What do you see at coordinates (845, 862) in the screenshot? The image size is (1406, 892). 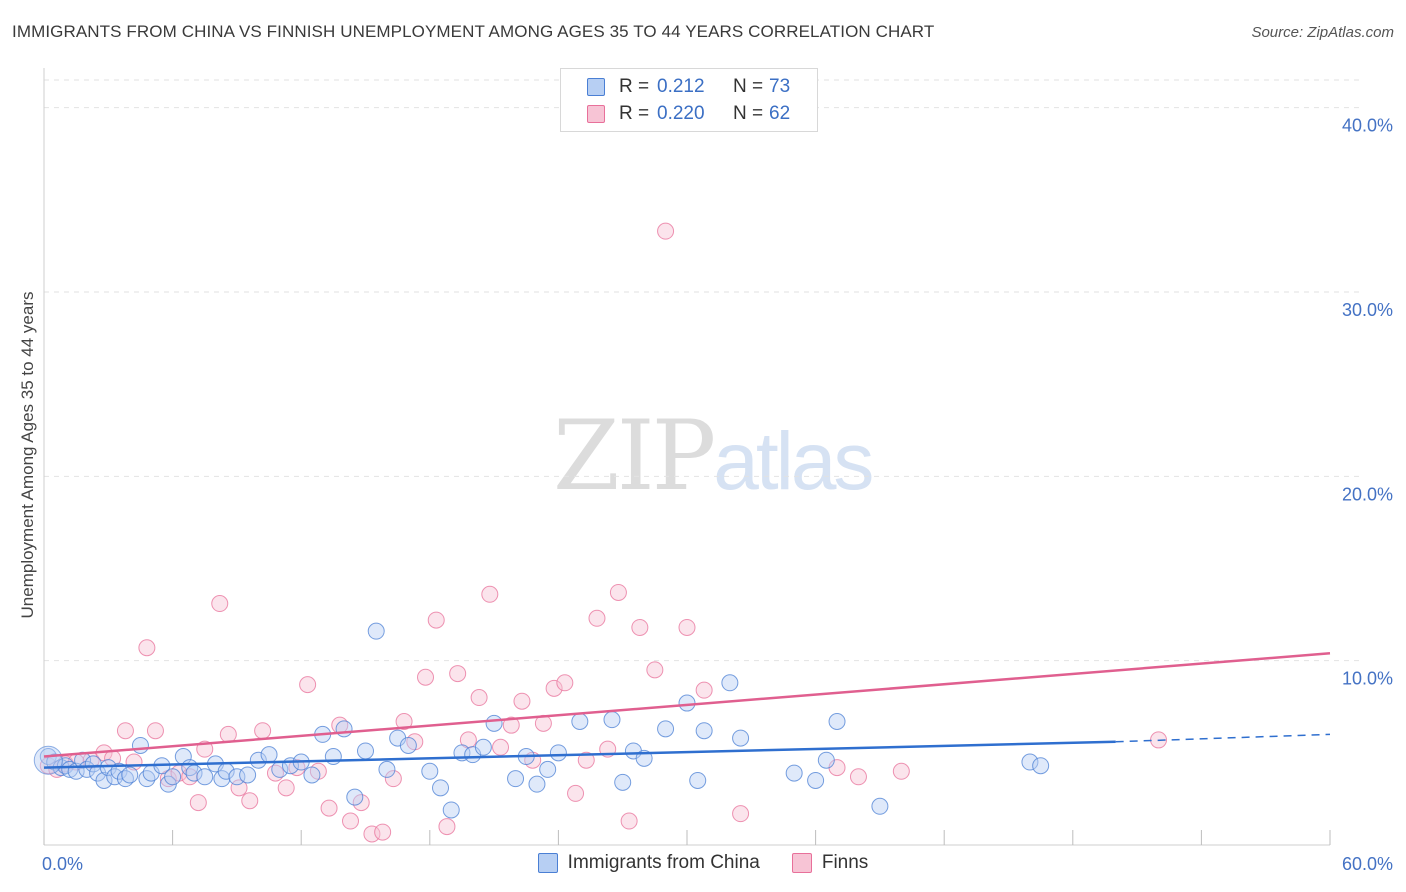 I see `bottom-legend-label-finns: Finns` at bounding box center [845, 862].